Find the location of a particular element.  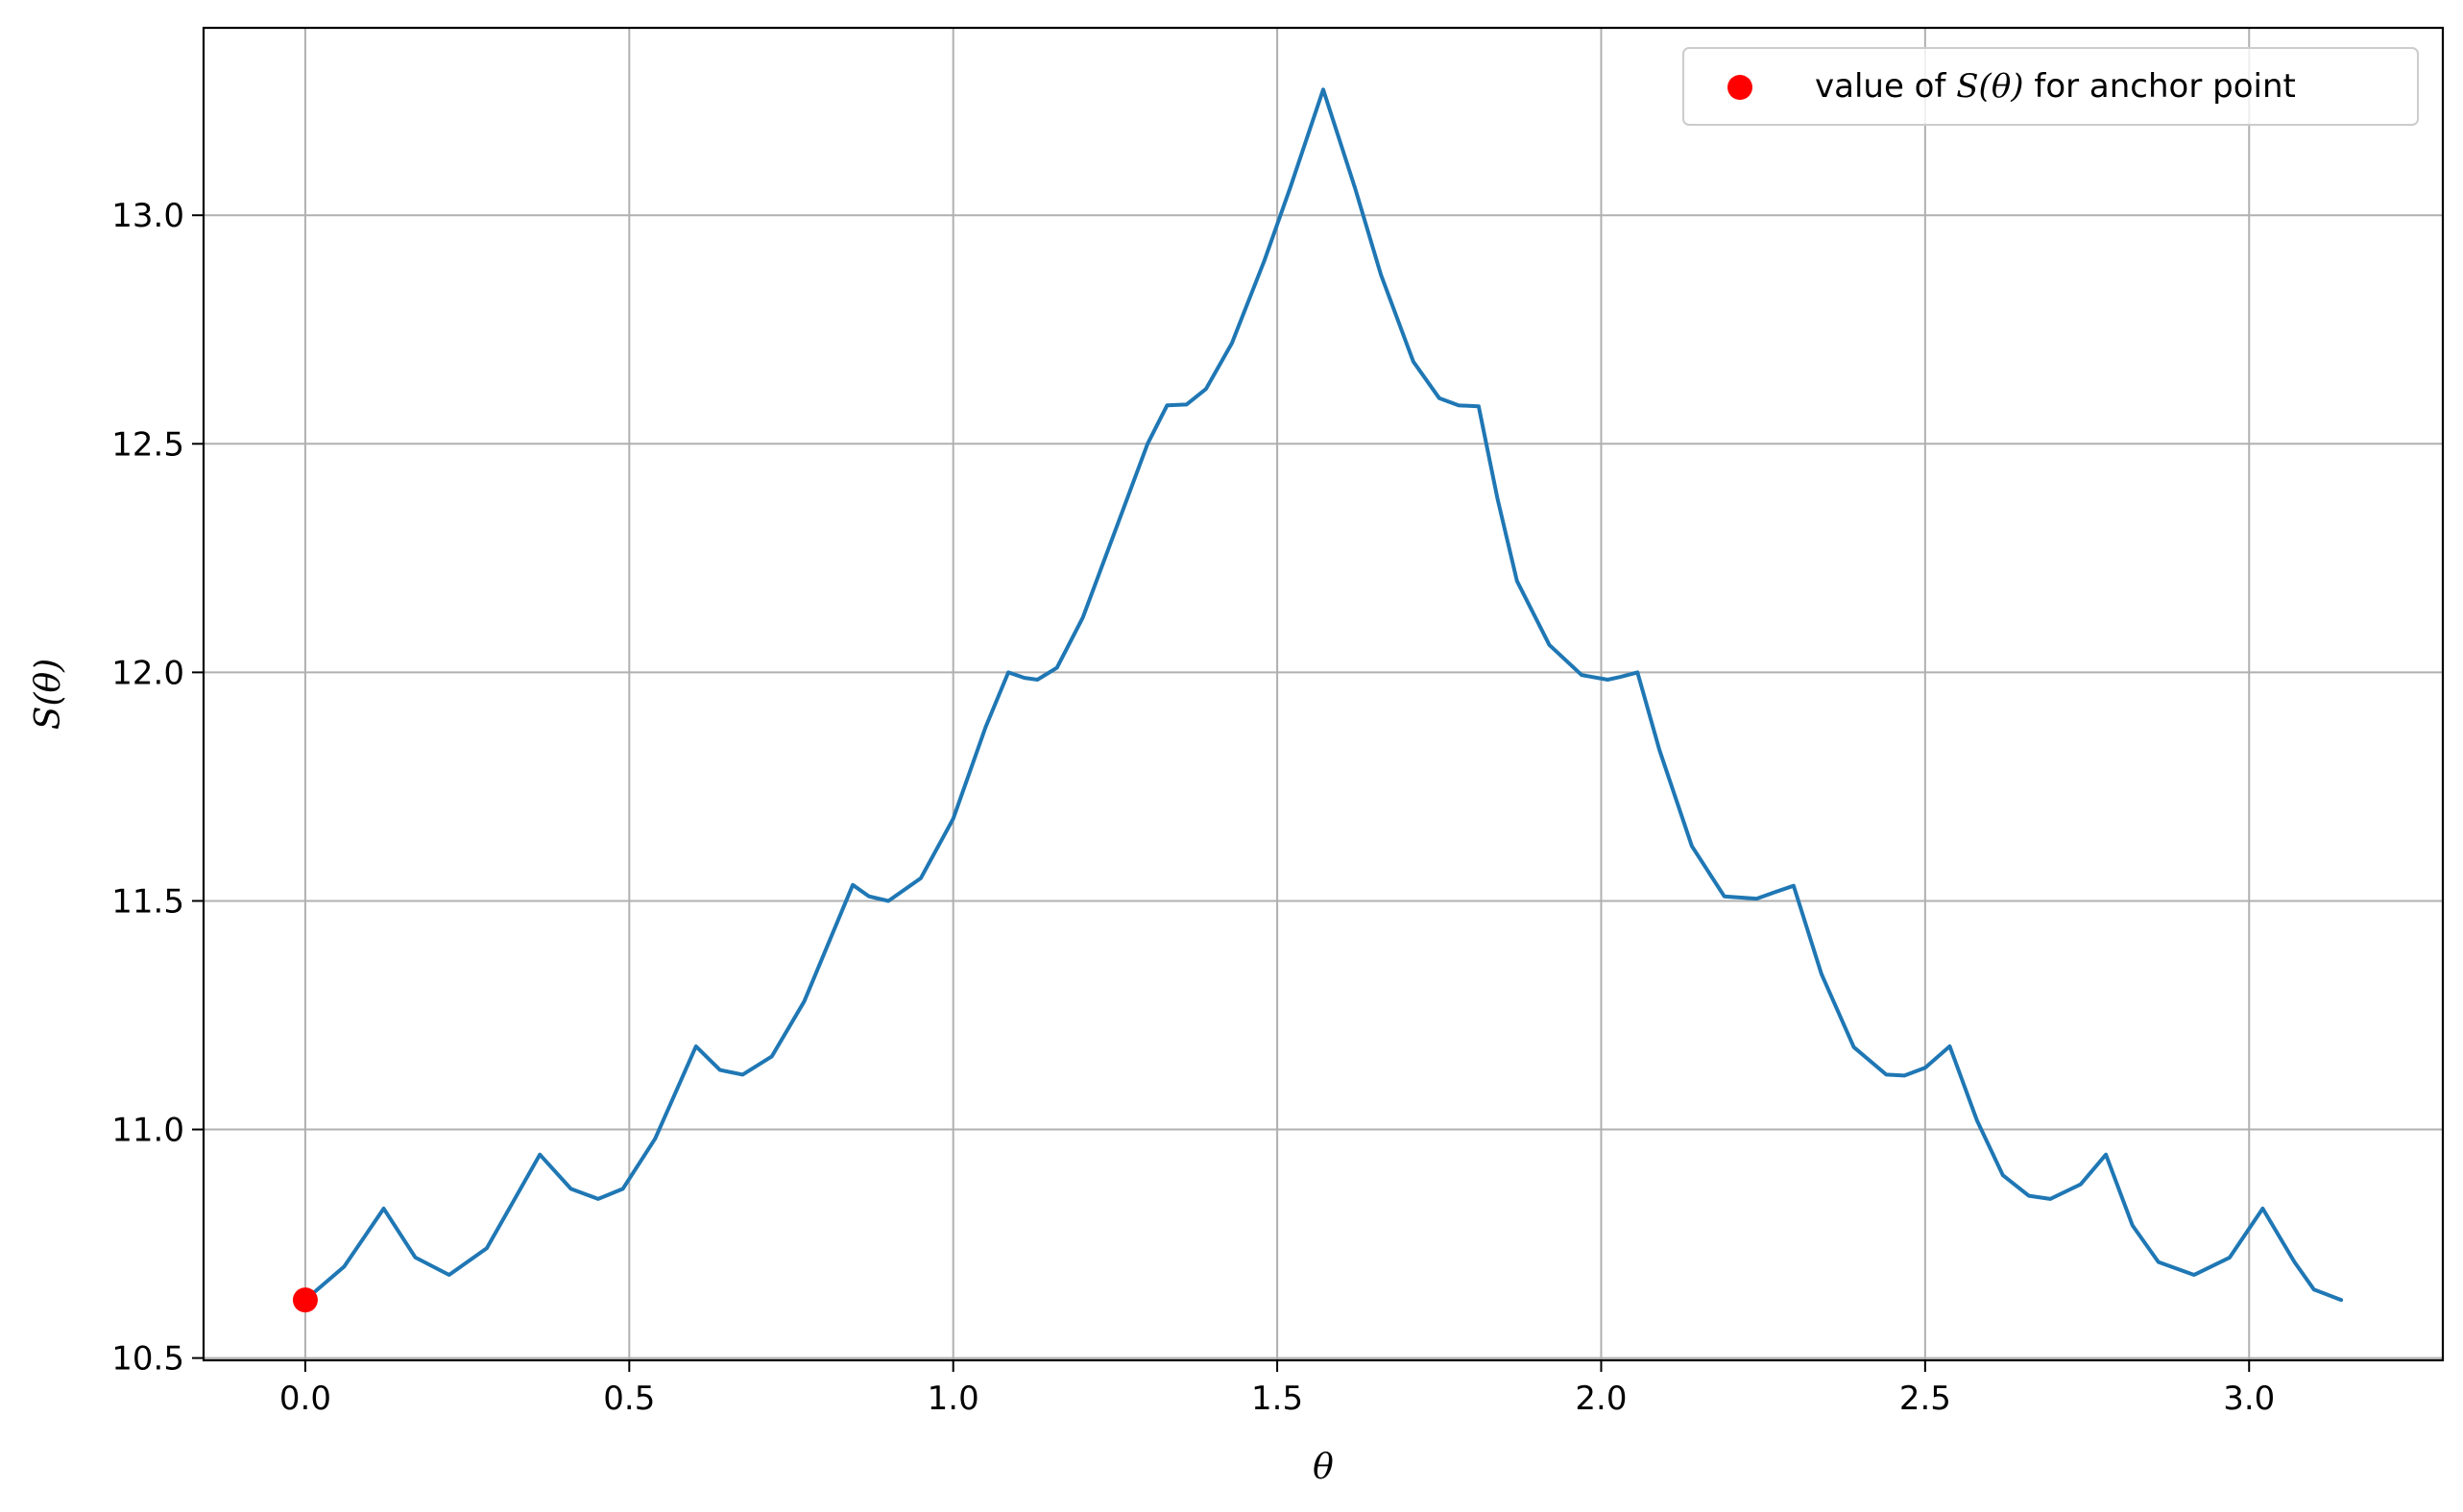

x-tick-label: 1.5 is located at coordinates (1277, 1399).